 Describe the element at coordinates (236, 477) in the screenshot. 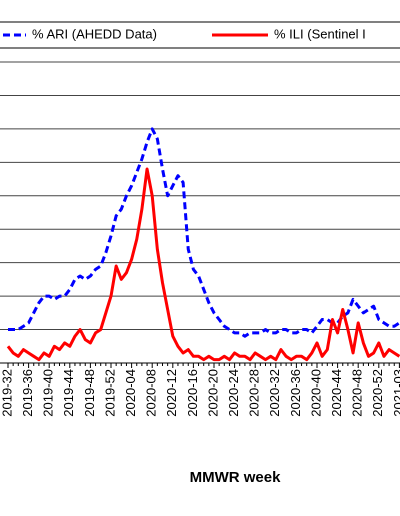

I see `x-axis-title: MMWR week` at that location.